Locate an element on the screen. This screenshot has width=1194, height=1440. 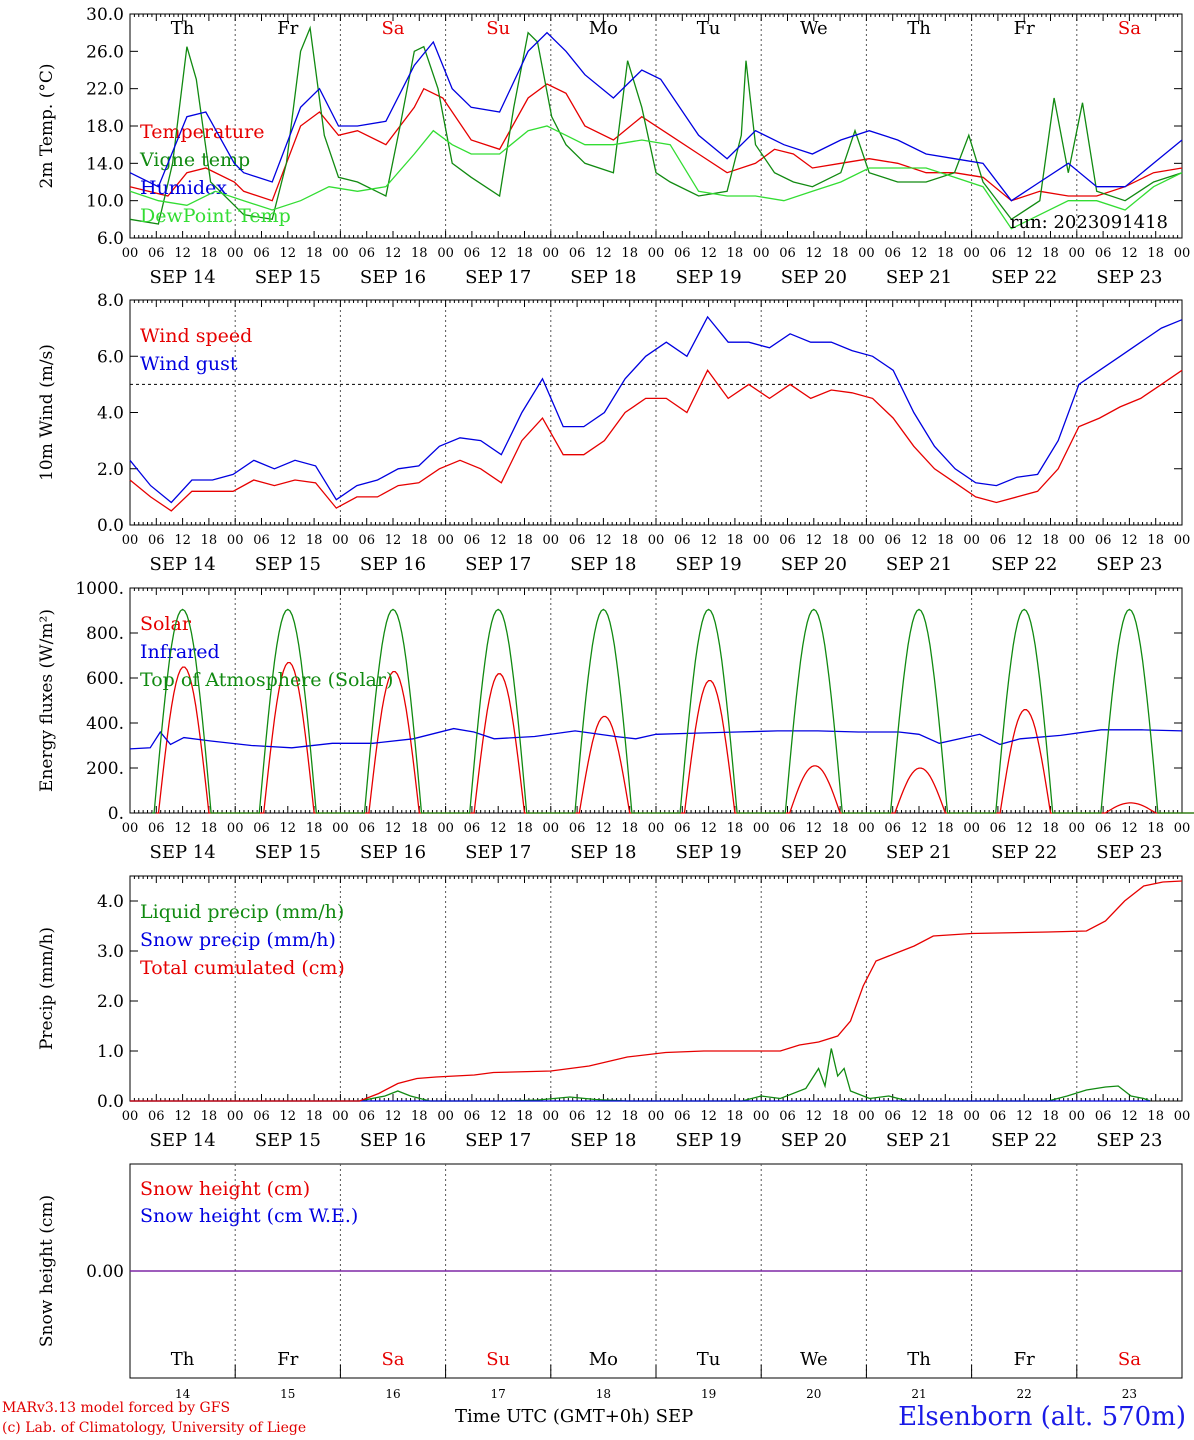
month-label: SEP is located at coordinates (674, 1416).